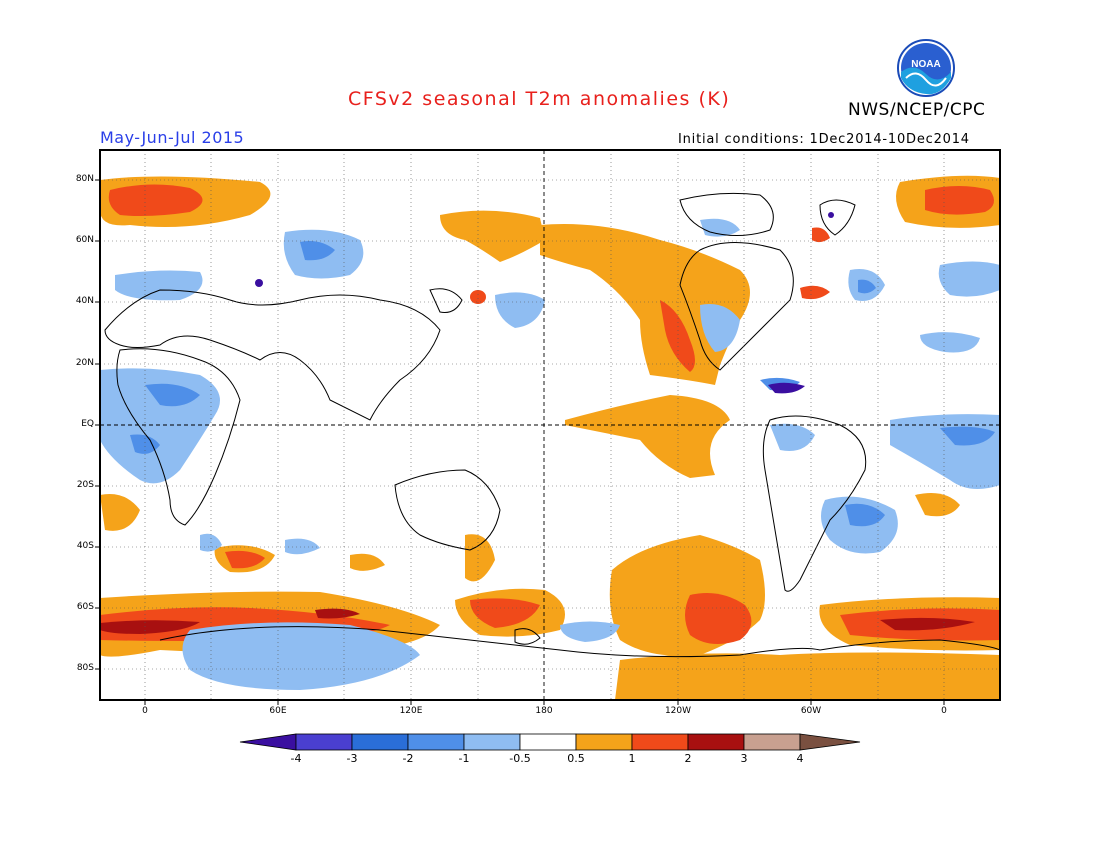 The image size is (1100, 850). I want to click on forecast-period: May-Jun-Jul 2015, so click(172, 137).